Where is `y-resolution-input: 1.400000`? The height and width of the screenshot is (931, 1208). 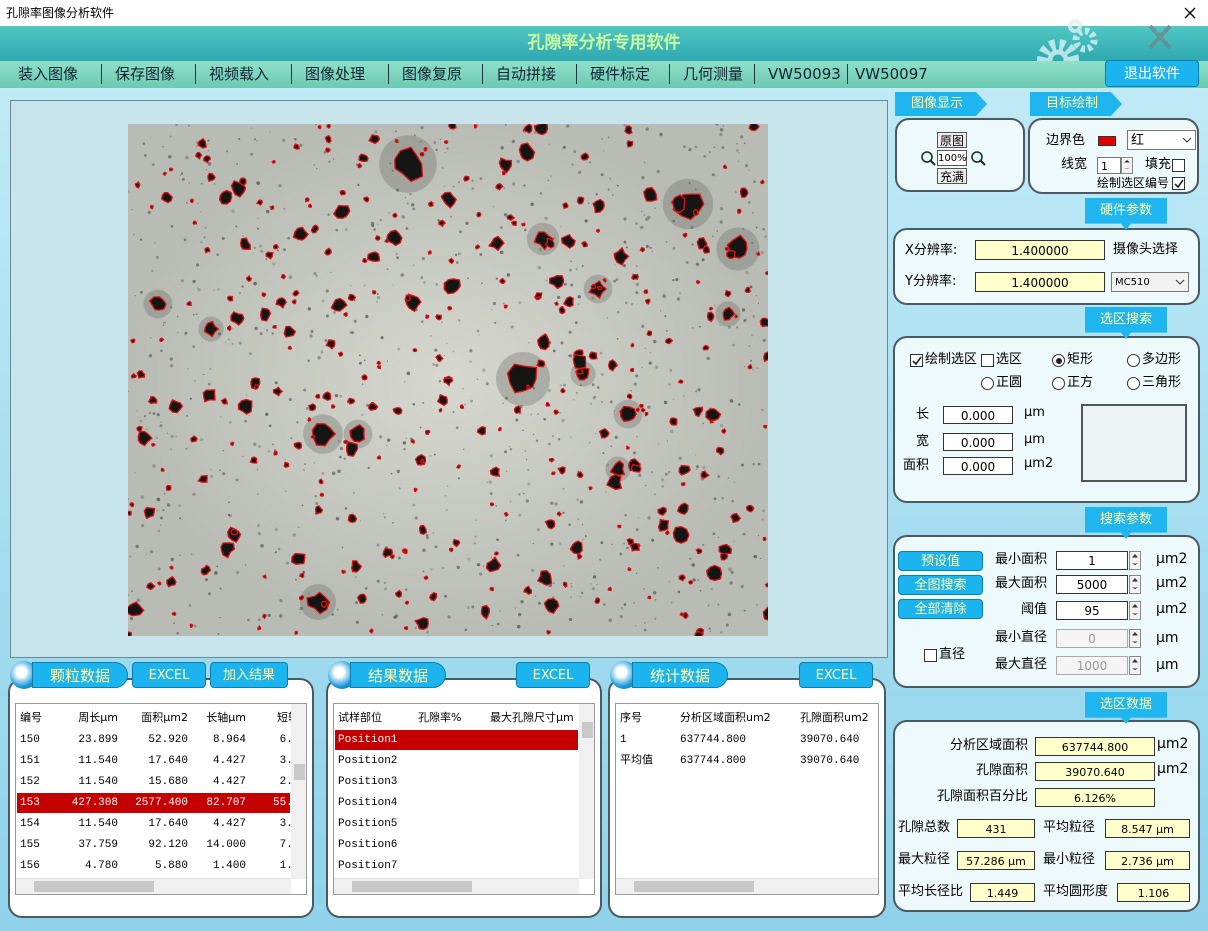
y-resolution-input: 1.400000 is located at coordinates (1040, 282).